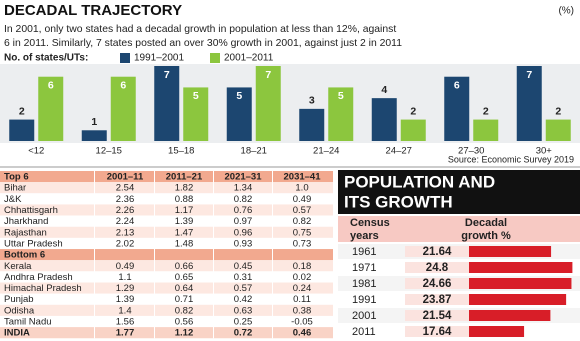 This screenshot has height=341, width=580. I want to click on column-header: Decadal, so click(486, 223).